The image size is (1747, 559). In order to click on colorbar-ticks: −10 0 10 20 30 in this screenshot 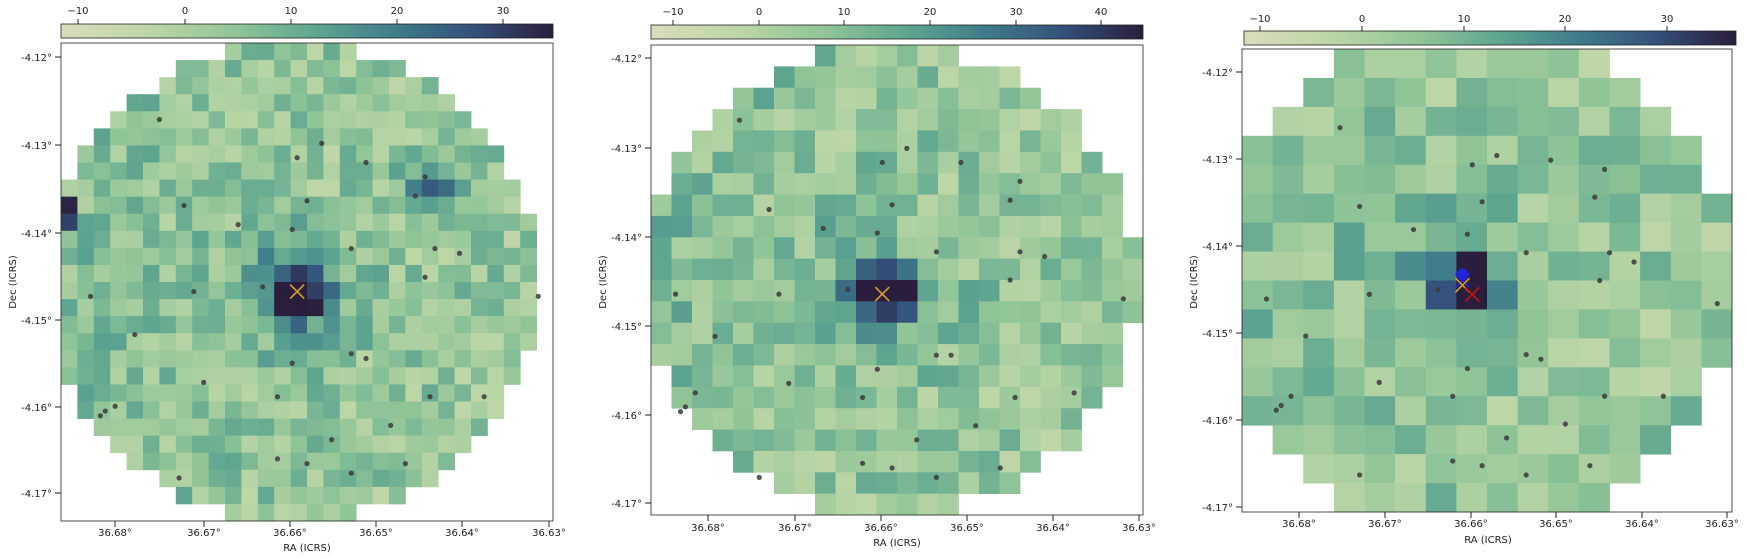, I will do `click(288, 15)`.